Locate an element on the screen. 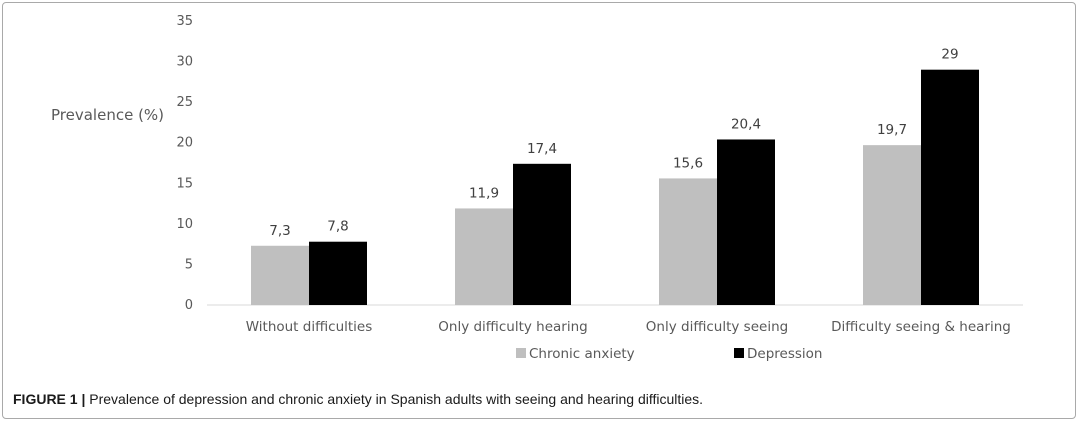 The height and width of the screenshot is (423, 1080). y-tick-label: 20 is located at coordinates (184, 143).